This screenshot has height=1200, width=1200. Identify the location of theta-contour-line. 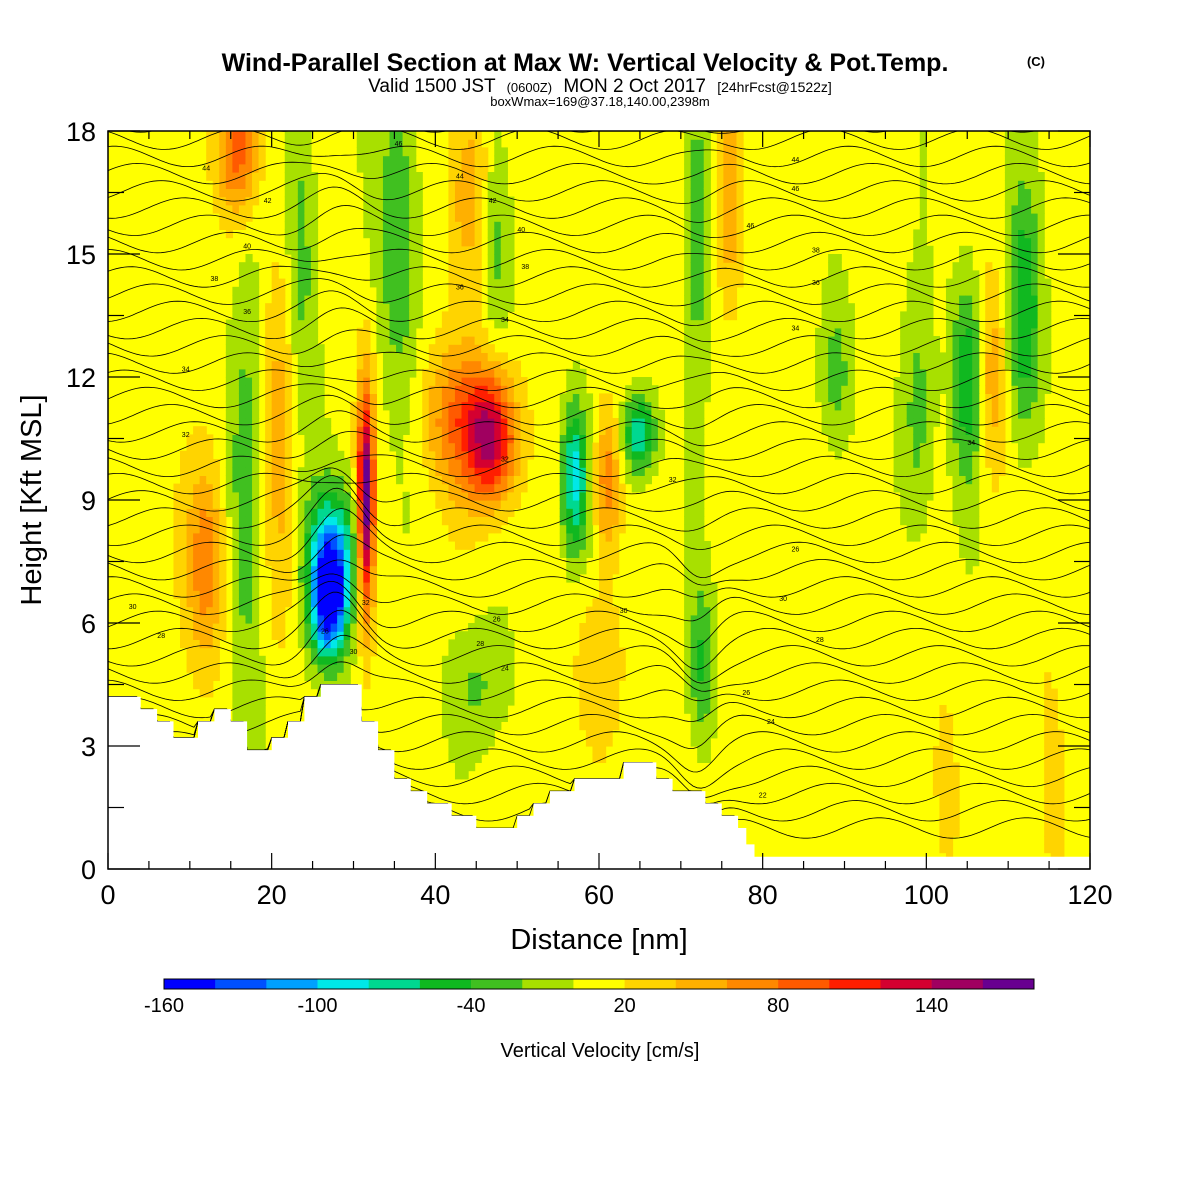
(599, 681).